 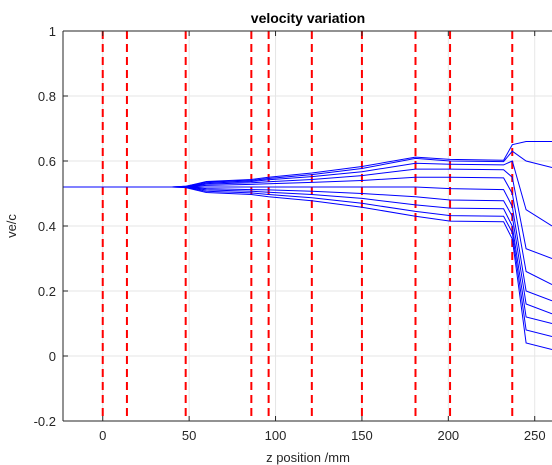 What do you see at coordinates (52, 356) in the screenshot?
I see `y-tick-label: 0` at bounding box center [52, 356].